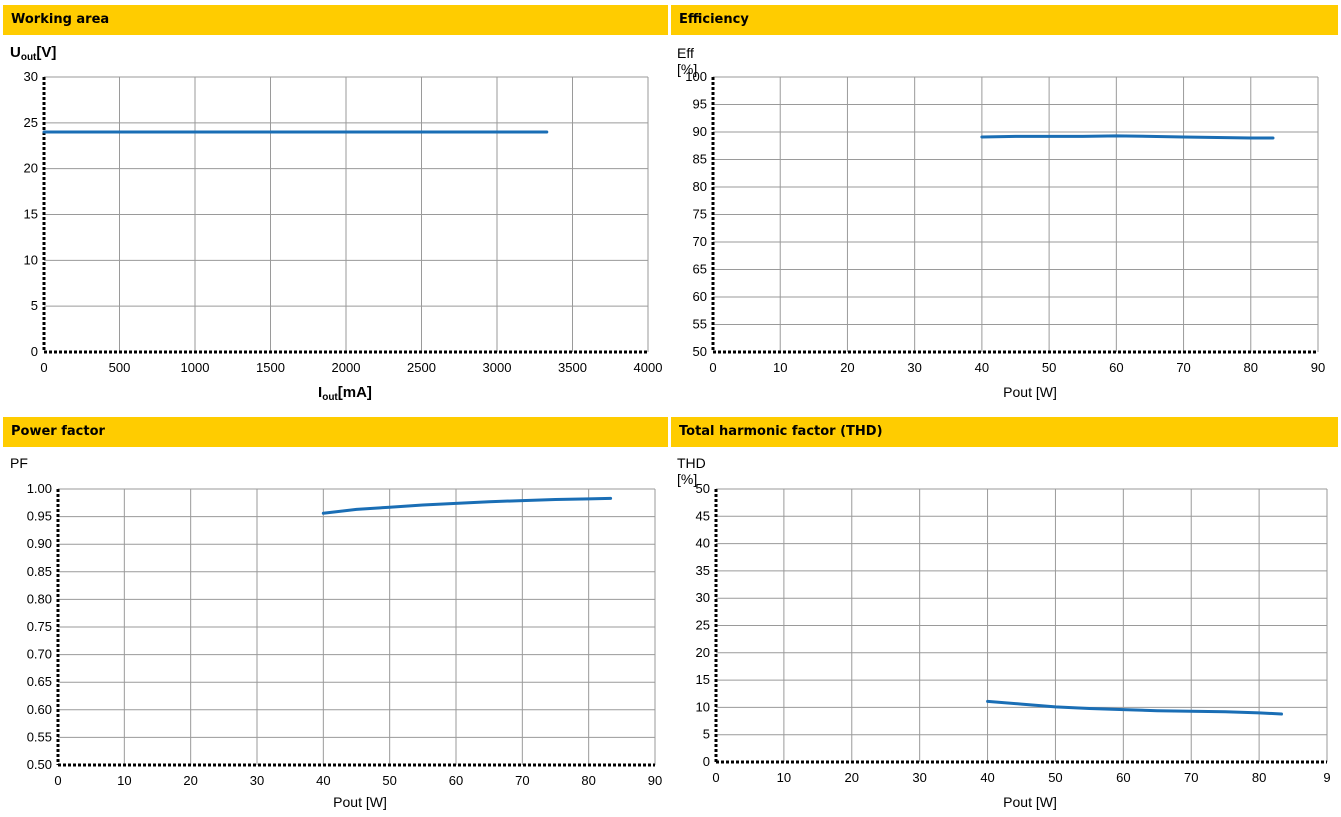 The height and width of the screenshot is (817, 1341). What do you see at coordinates (687, 61) in the screenshot?
I see `efficiency-ylabel: Eff [%]` at bounding box center [687, 61].